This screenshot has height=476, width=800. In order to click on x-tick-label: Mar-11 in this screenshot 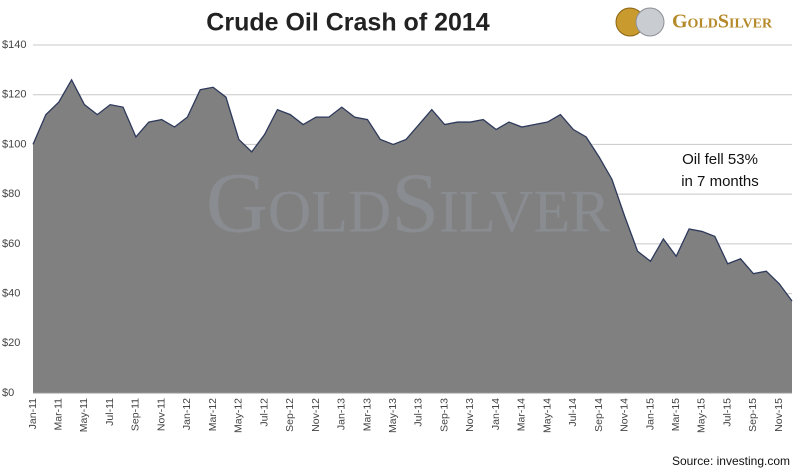, I will do `click(59, 414)`.